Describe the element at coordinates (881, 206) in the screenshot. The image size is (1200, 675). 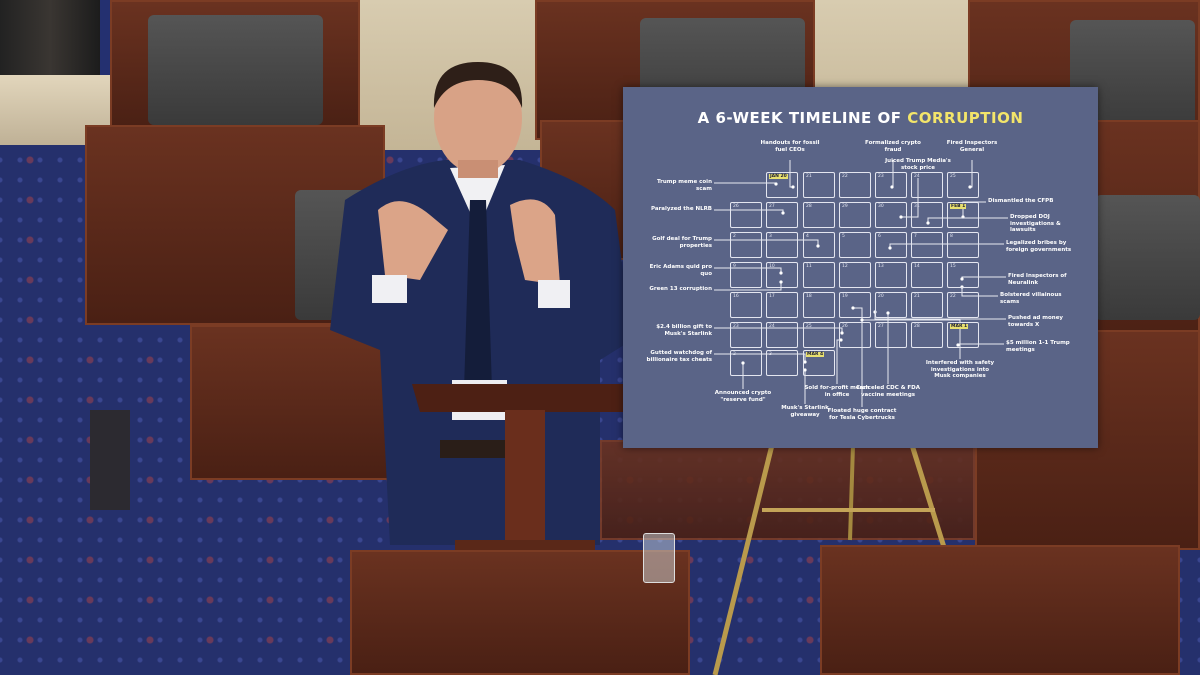
I see `day-label: 30` at that location.